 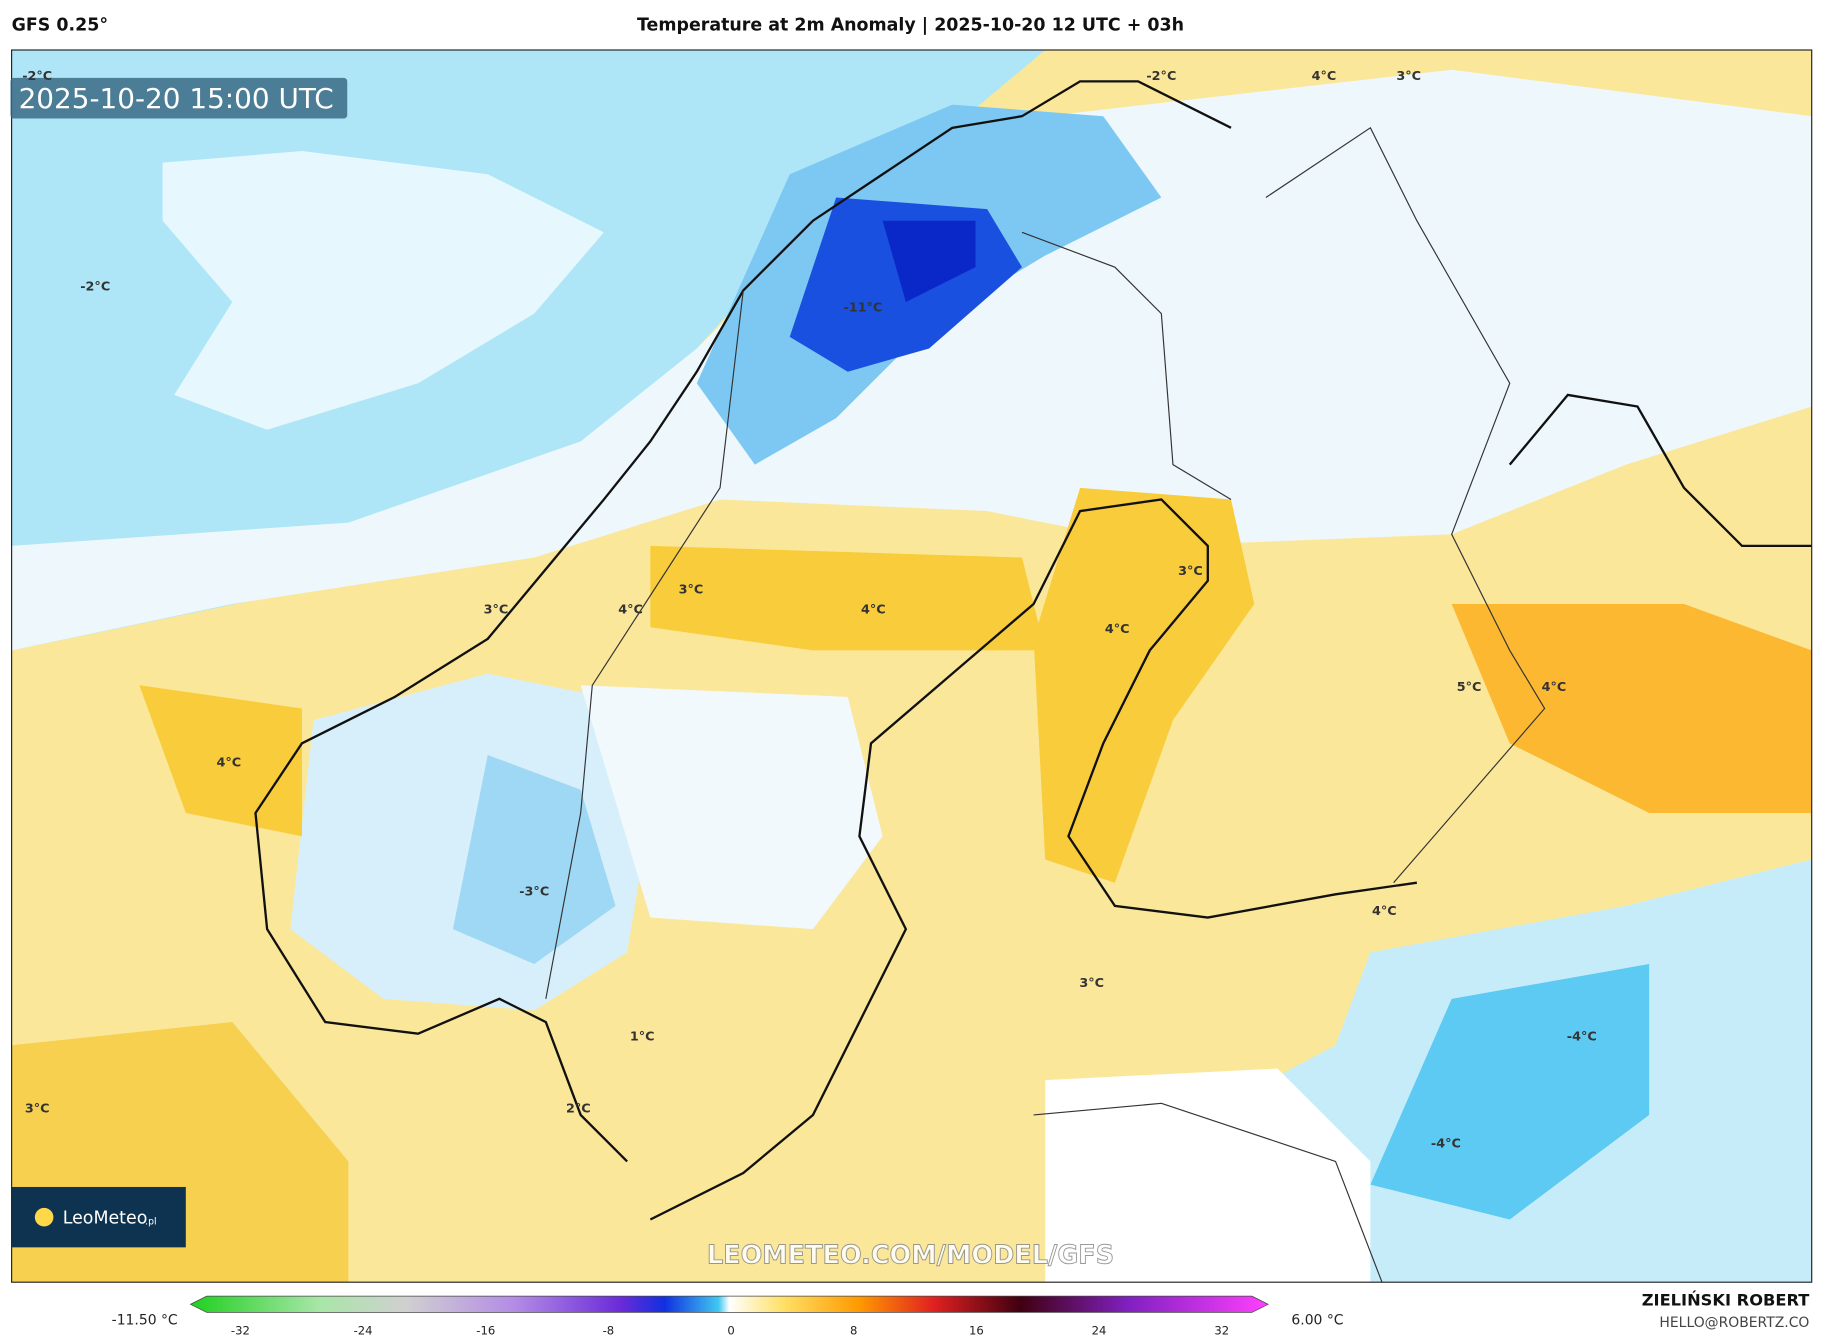 I want to click on colorbar-tick-label: 16, so click(x=976, y=1330).